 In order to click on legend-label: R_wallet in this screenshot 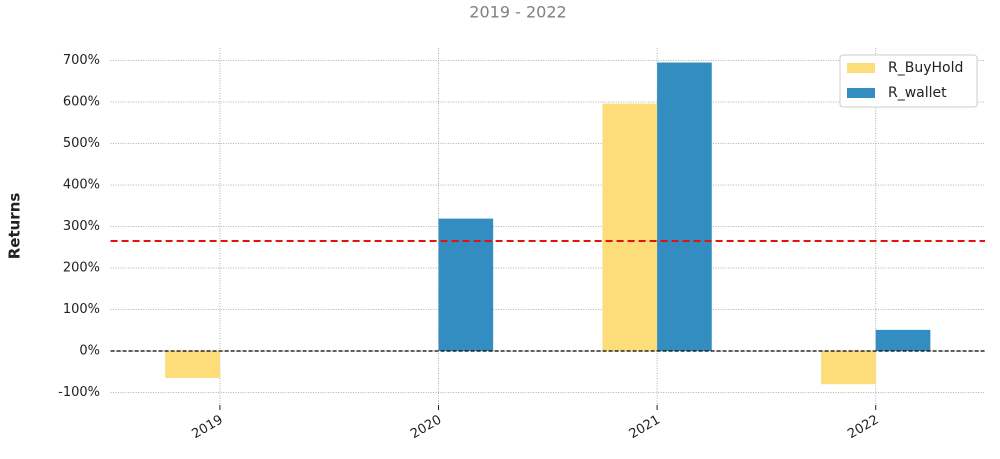, I will do `click(917, 93)`.